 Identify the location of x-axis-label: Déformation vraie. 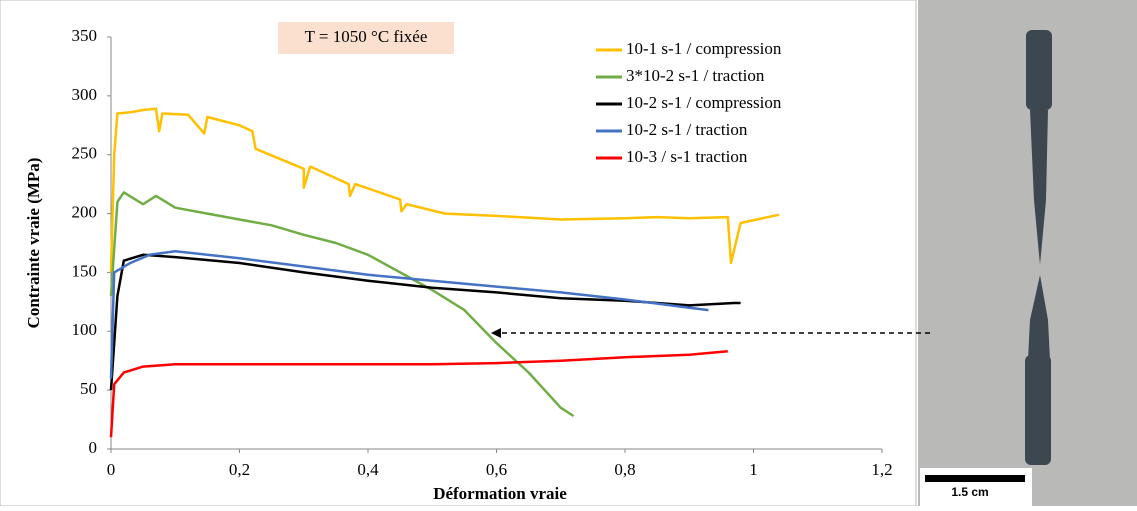
(500, 493).